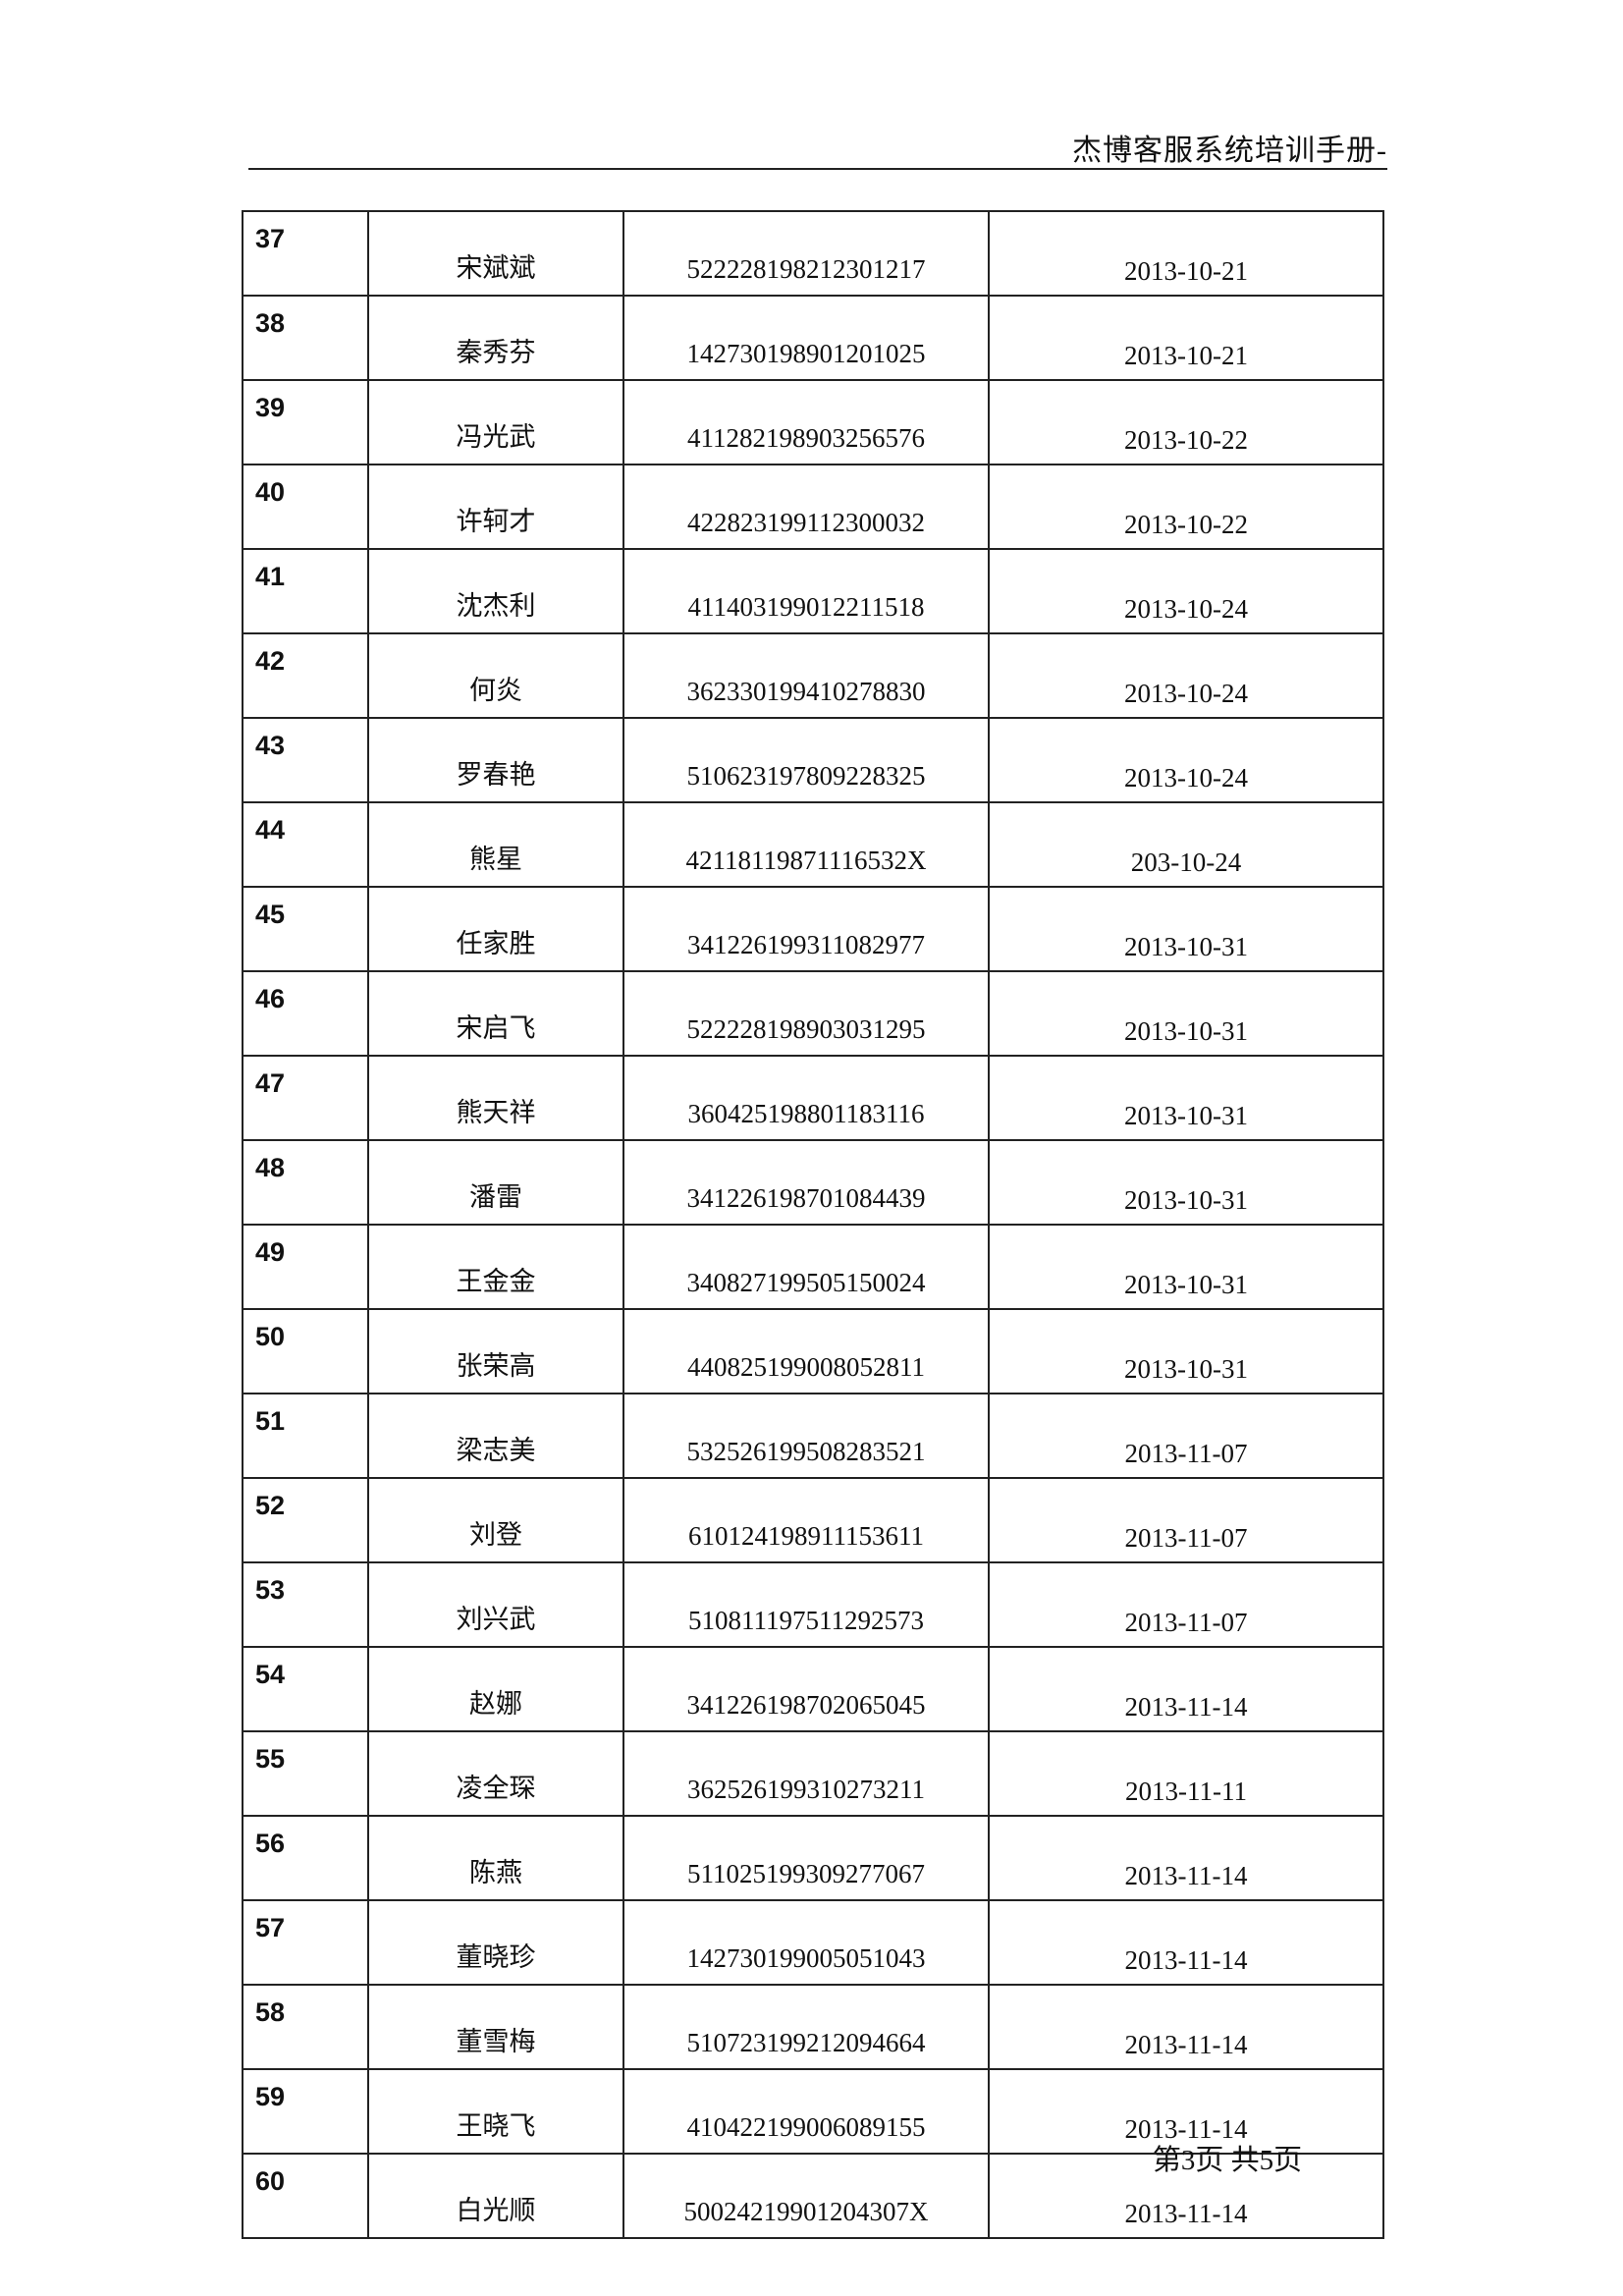  What do you see at coordinates (305, 1436) in the screenshot?
I see `row-number-cell: 51` at bounding box center [305, 1436].